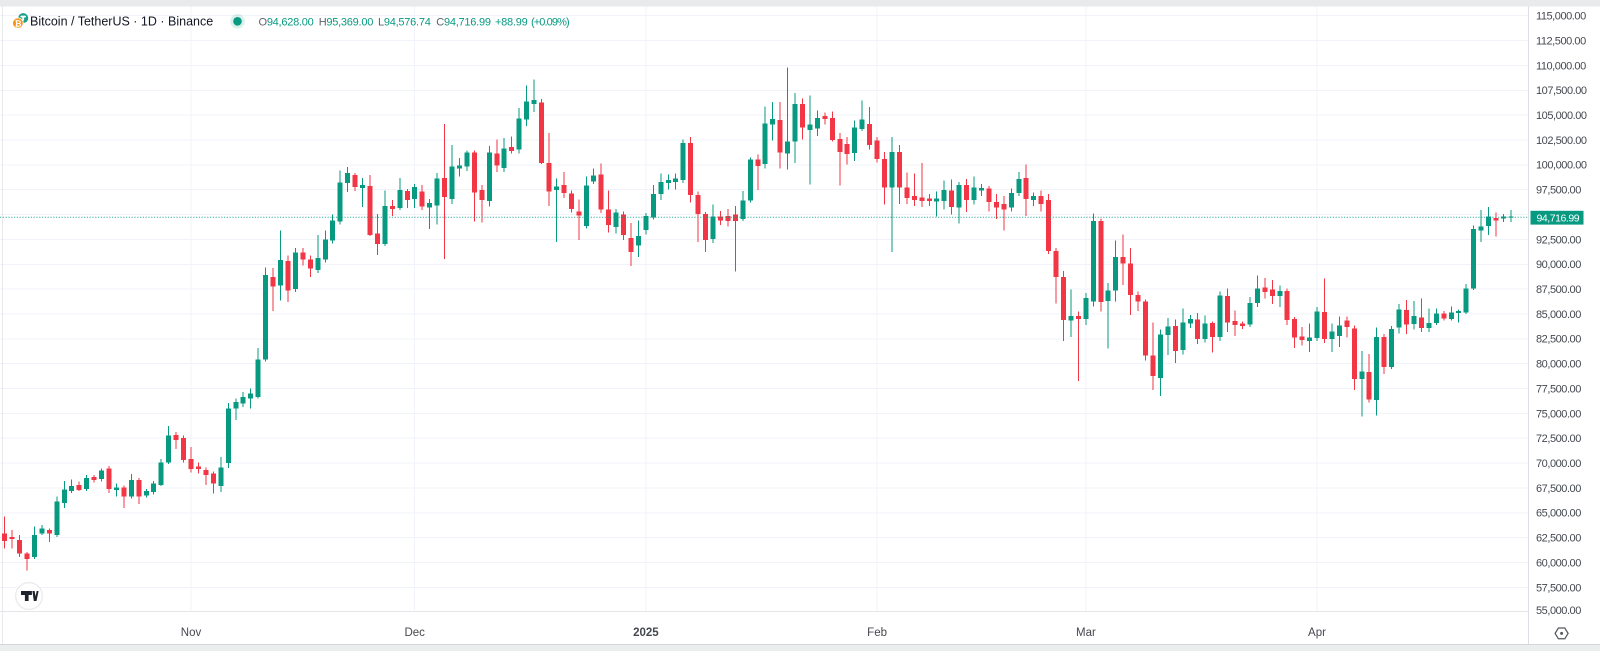  What do you see at coordinates (1317, 633) in the screenshot?
I see `svg-text: Apr` at bounding box center [1317, 633].